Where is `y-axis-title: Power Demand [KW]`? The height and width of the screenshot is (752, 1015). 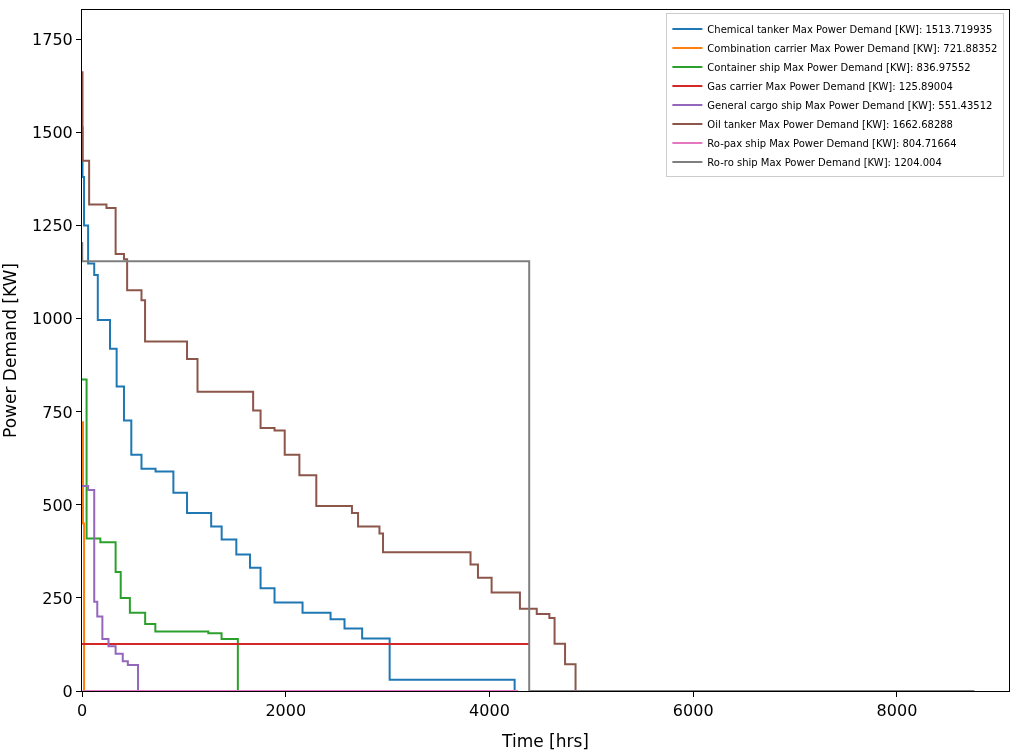 y-axis-title: Power Demand [KW] is located at coordinates (10, 350).